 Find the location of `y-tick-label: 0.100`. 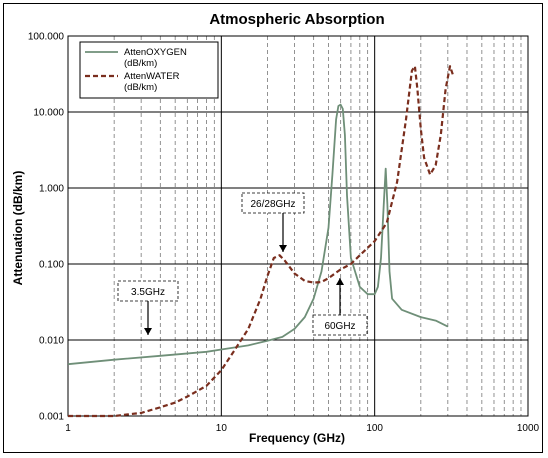

y-tick-label: 0.100 is located at coordinates (51, 265).